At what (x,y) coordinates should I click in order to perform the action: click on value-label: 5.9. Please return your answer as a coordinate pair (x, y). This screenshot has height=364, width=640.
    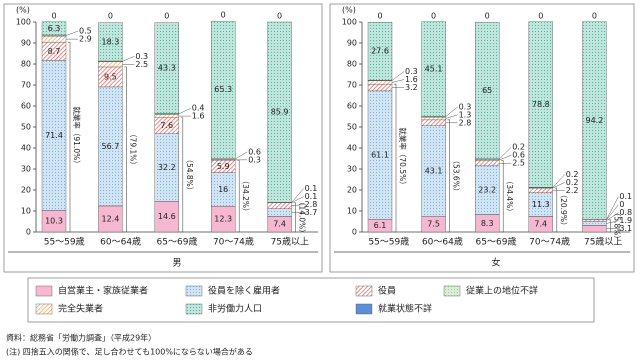
    Looking at the image, I should click on (223, 166).